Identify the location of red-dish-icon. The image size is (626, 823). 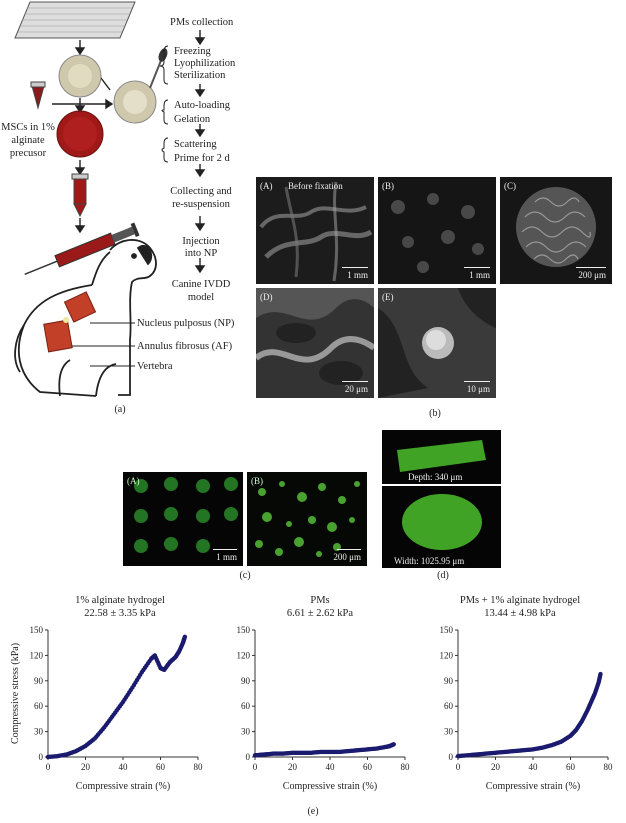
(80, 134).